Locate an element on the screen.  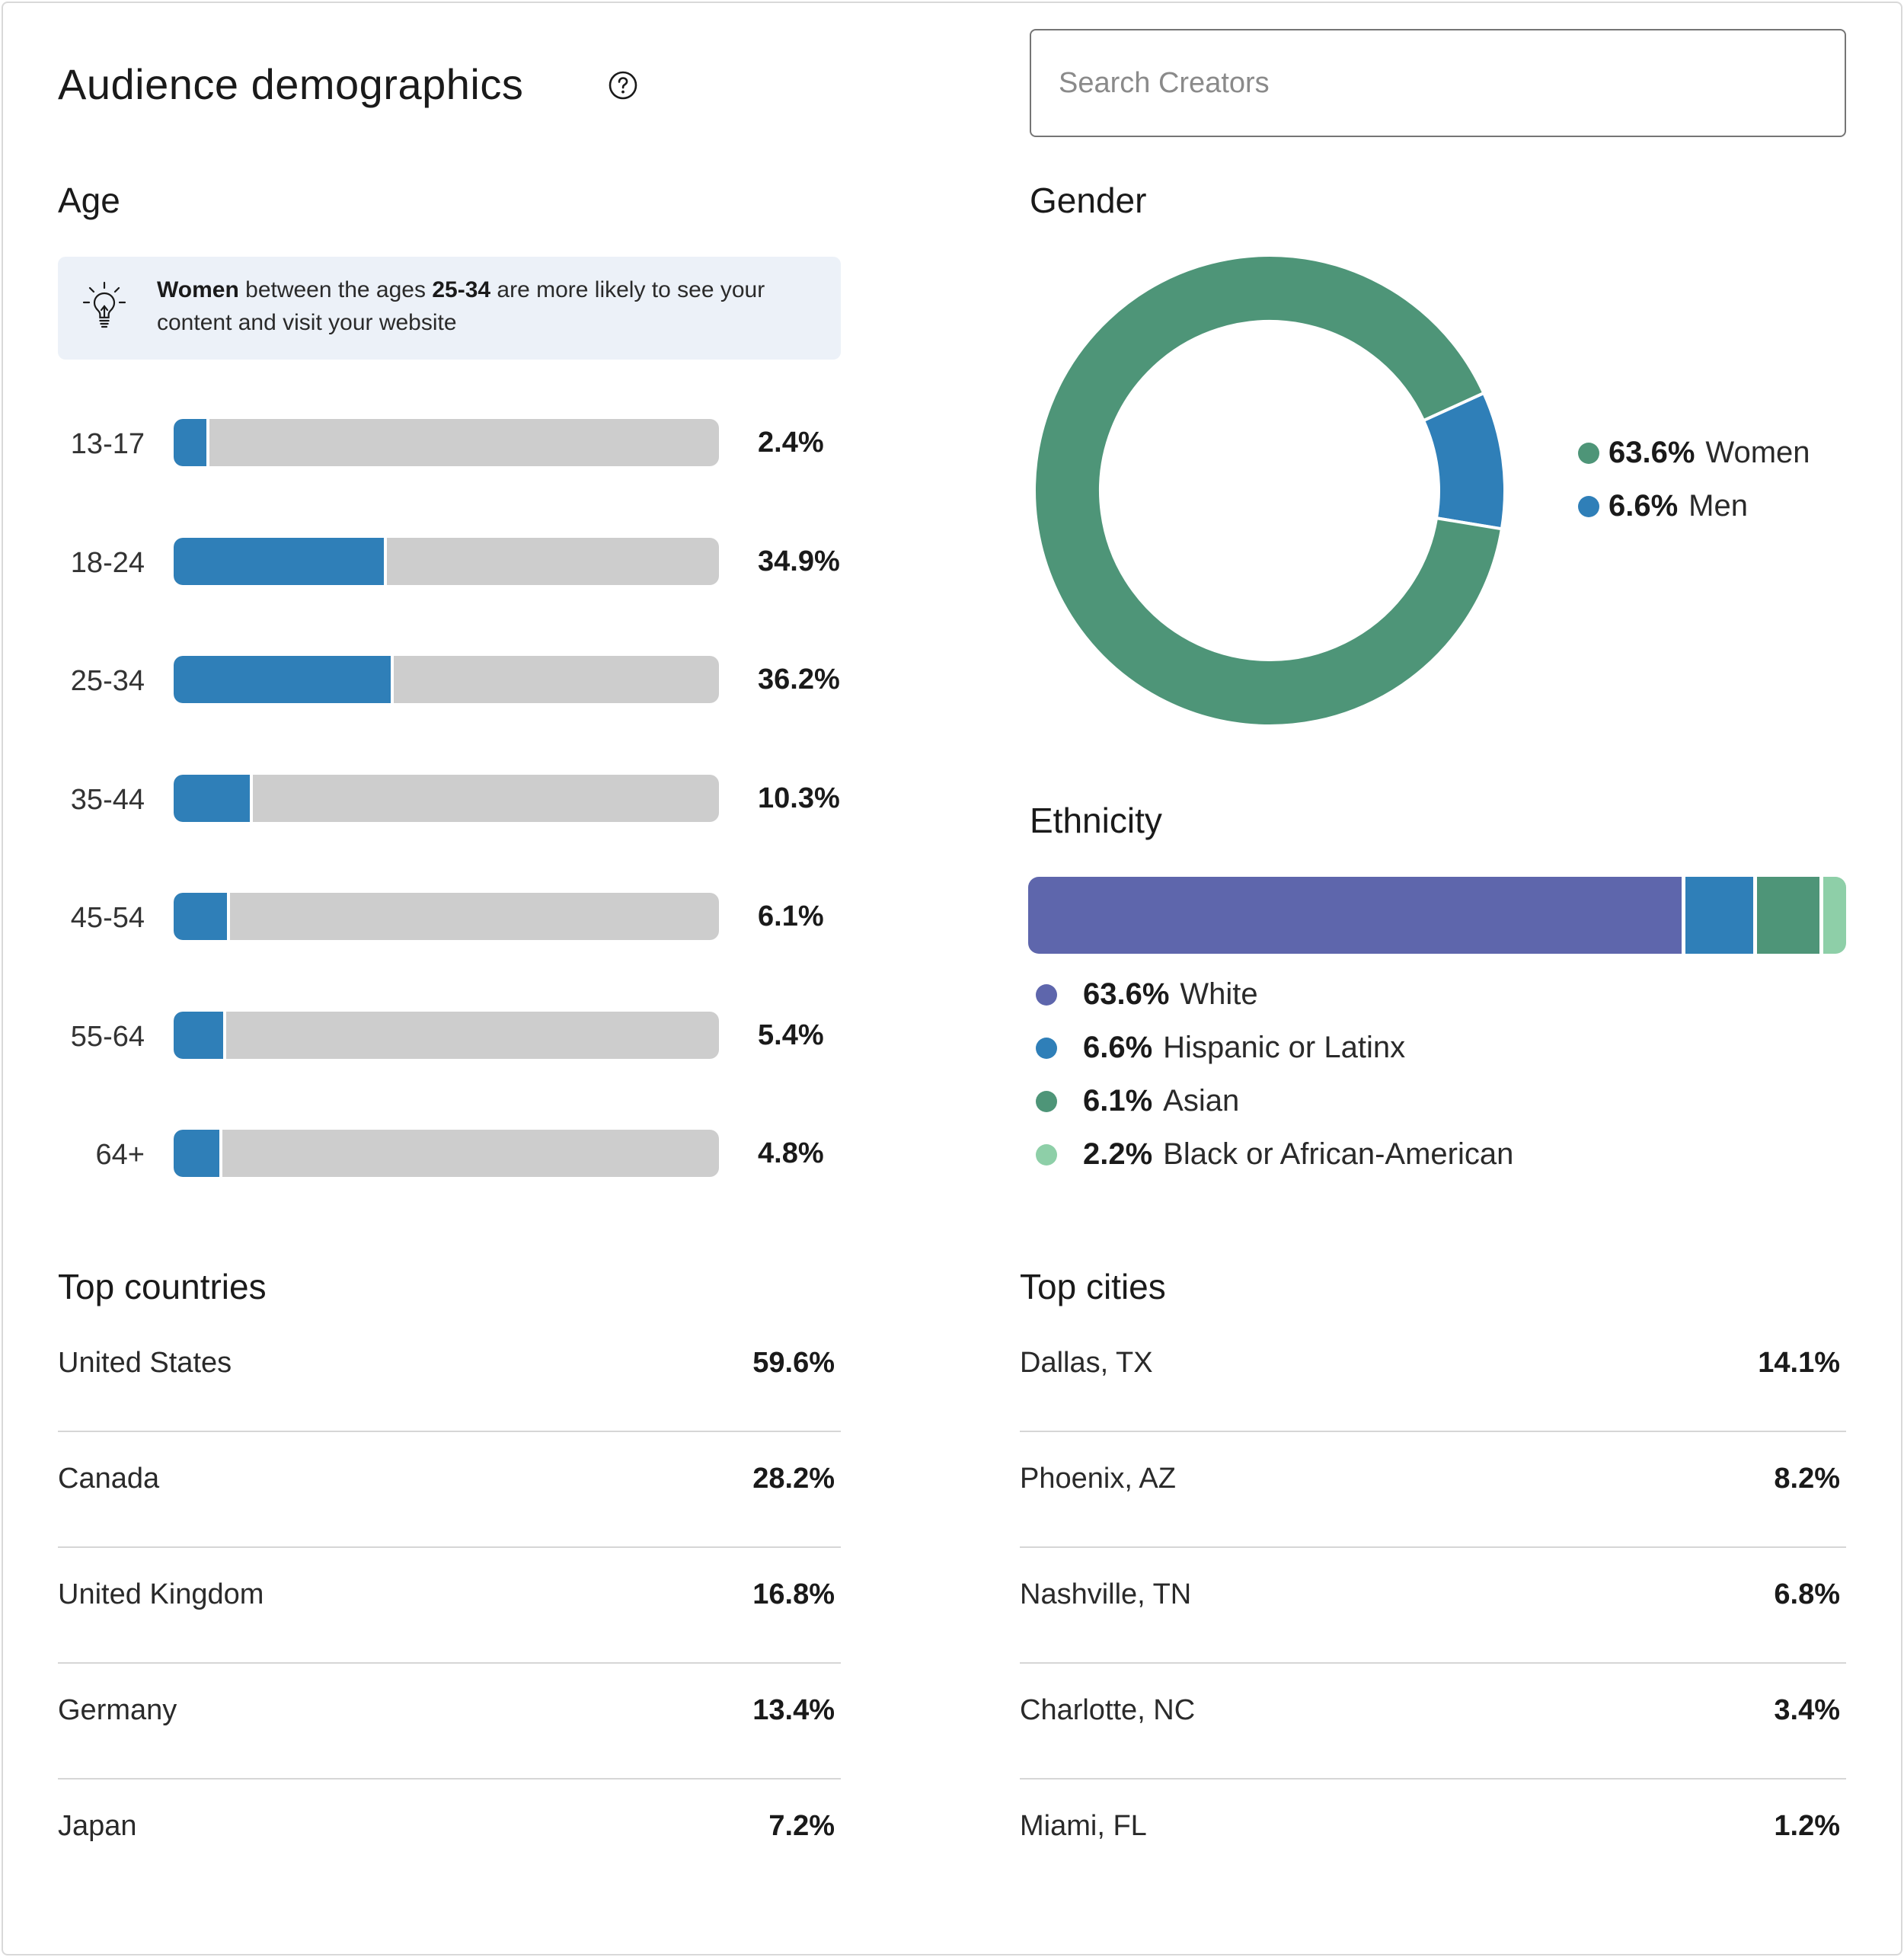
age-row: 64+ 4.8% is located at coordinates (427, 1153).